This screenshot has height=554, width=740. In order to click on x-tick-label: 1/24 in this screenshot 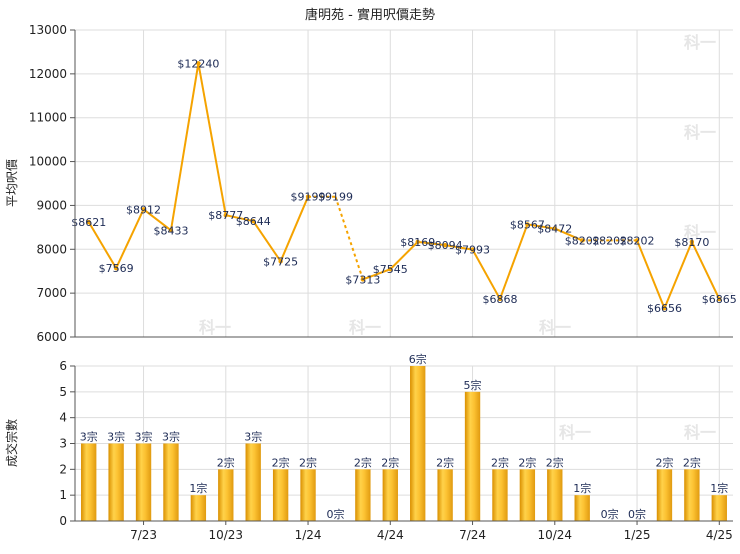, I will do `click(308, 535)`.